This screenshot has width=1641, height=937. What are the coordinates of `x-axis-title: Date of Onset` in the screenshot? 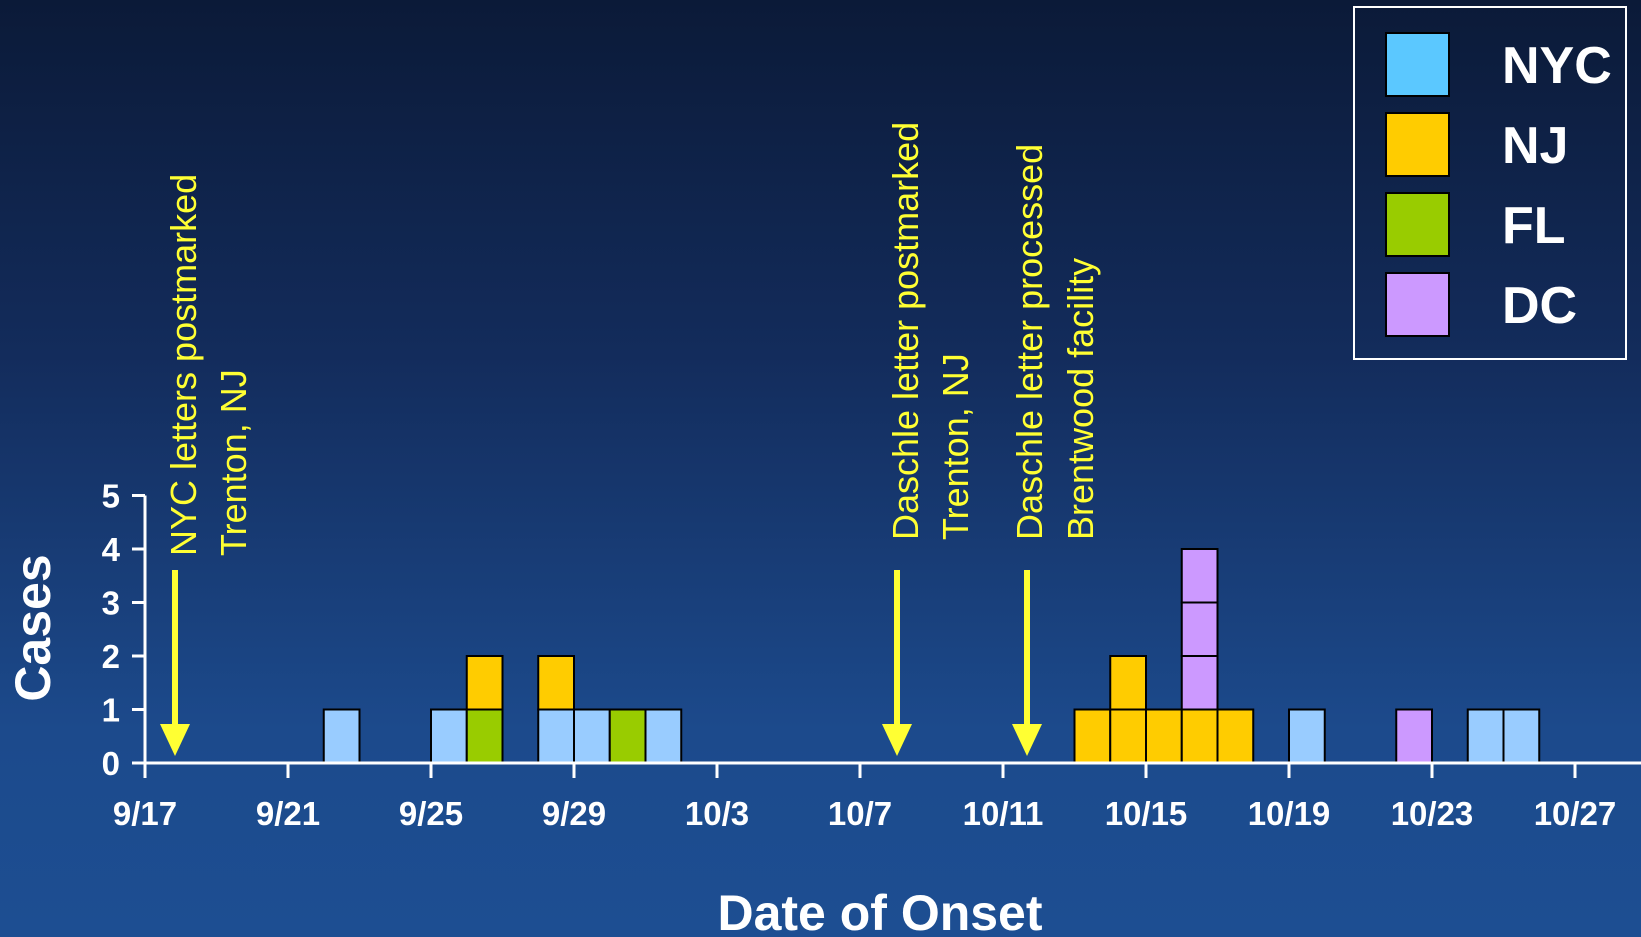 It's located at (879, 911).